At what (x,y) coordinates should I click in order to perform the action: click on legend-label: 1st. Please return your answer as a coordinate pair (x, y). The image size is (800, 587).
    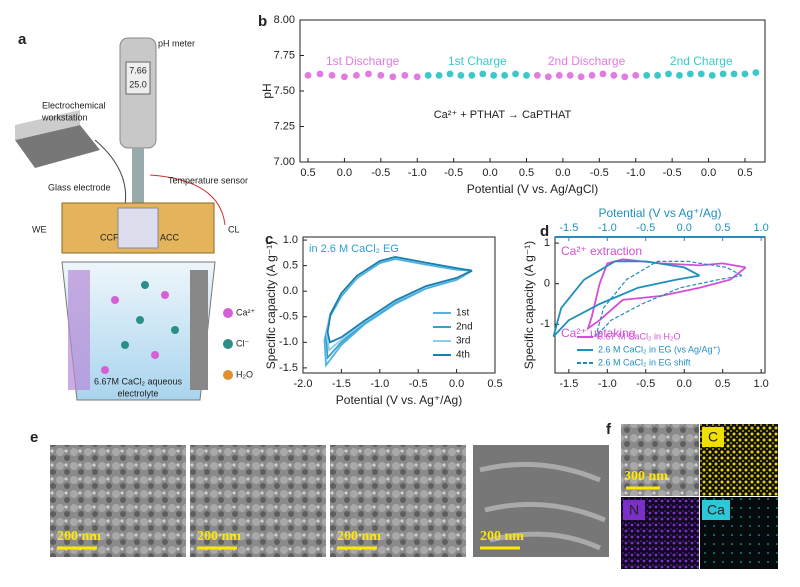
    Looking at the image, I should click on (463, 313).